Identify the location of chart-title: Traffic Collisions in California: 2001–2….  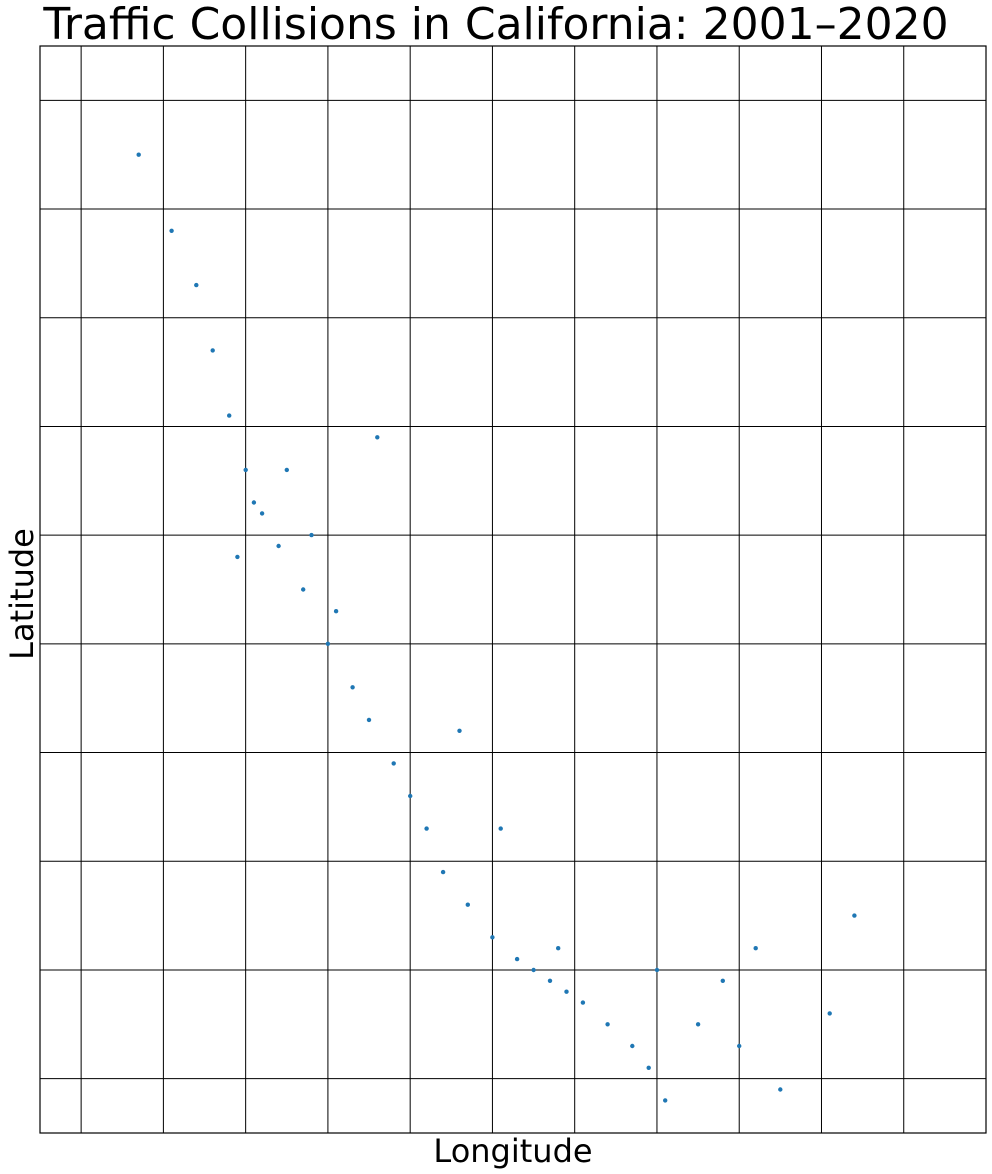
(496, 25).